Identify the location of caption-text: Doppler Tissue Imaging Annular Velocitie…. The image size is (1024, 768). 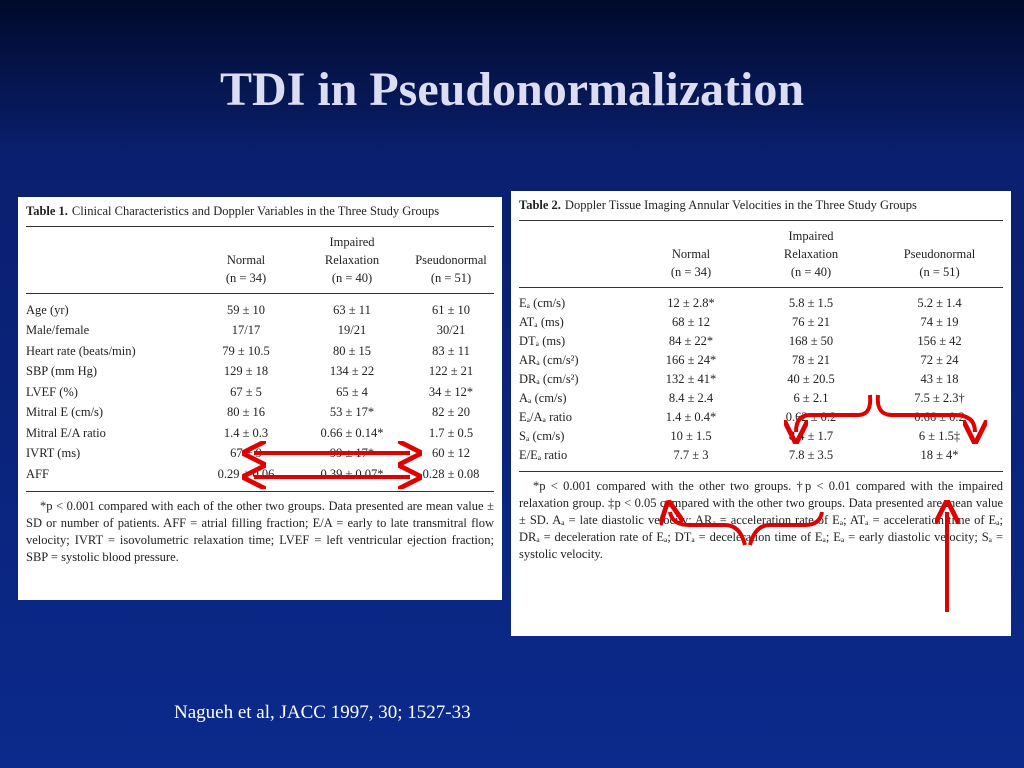
(740, 205).